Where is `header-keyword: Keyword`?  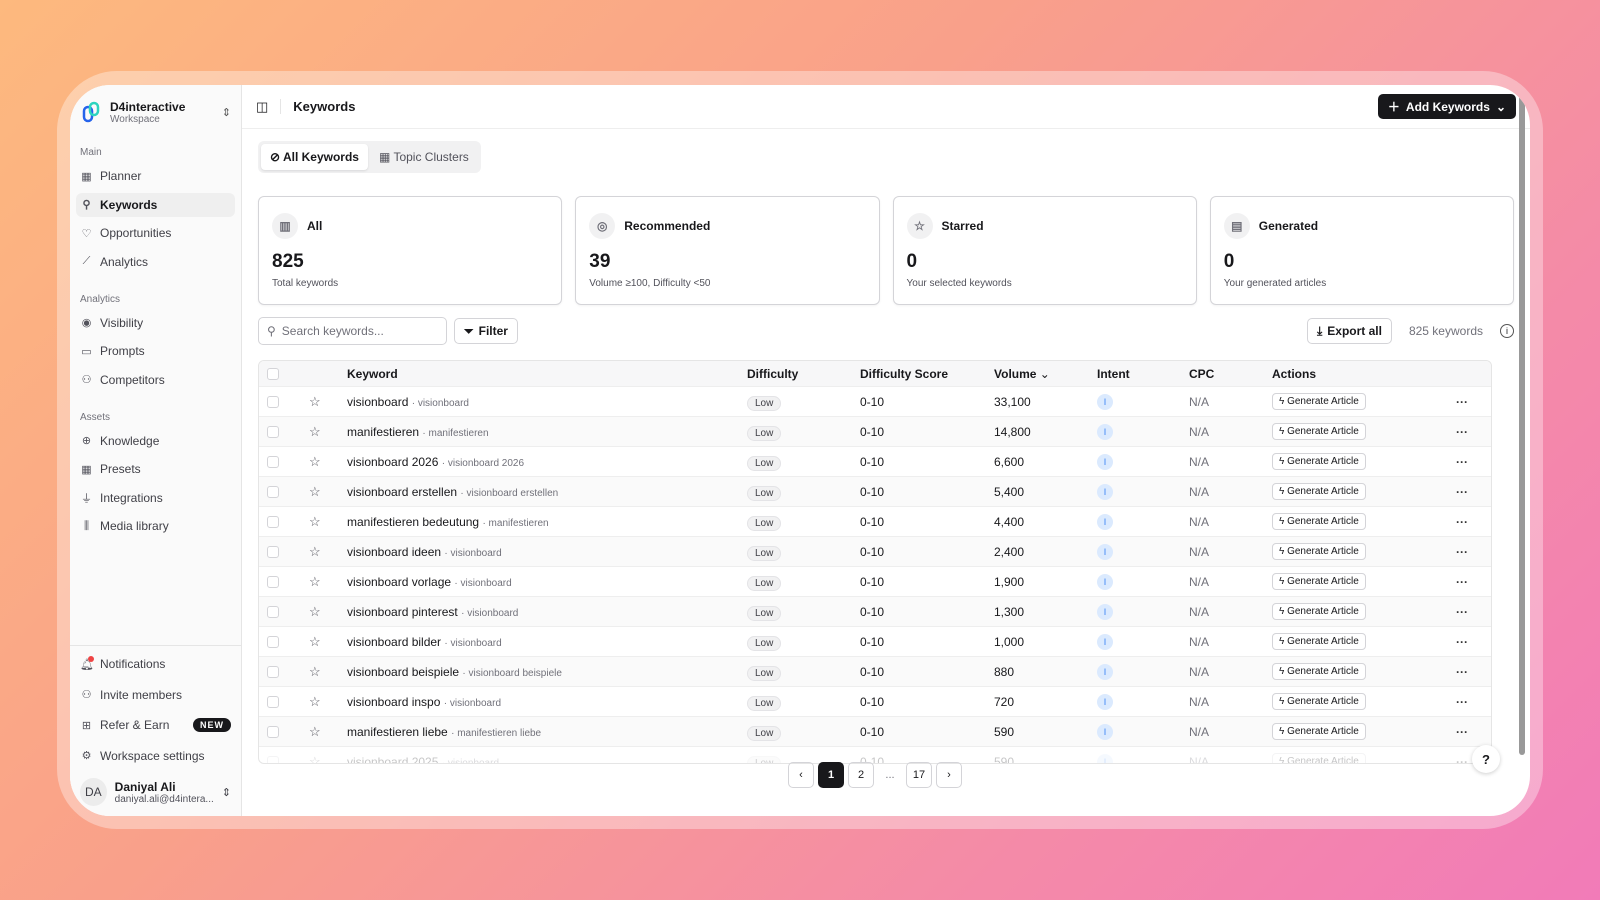 header-keyword: Keyword is located at coordinates (372, 373).